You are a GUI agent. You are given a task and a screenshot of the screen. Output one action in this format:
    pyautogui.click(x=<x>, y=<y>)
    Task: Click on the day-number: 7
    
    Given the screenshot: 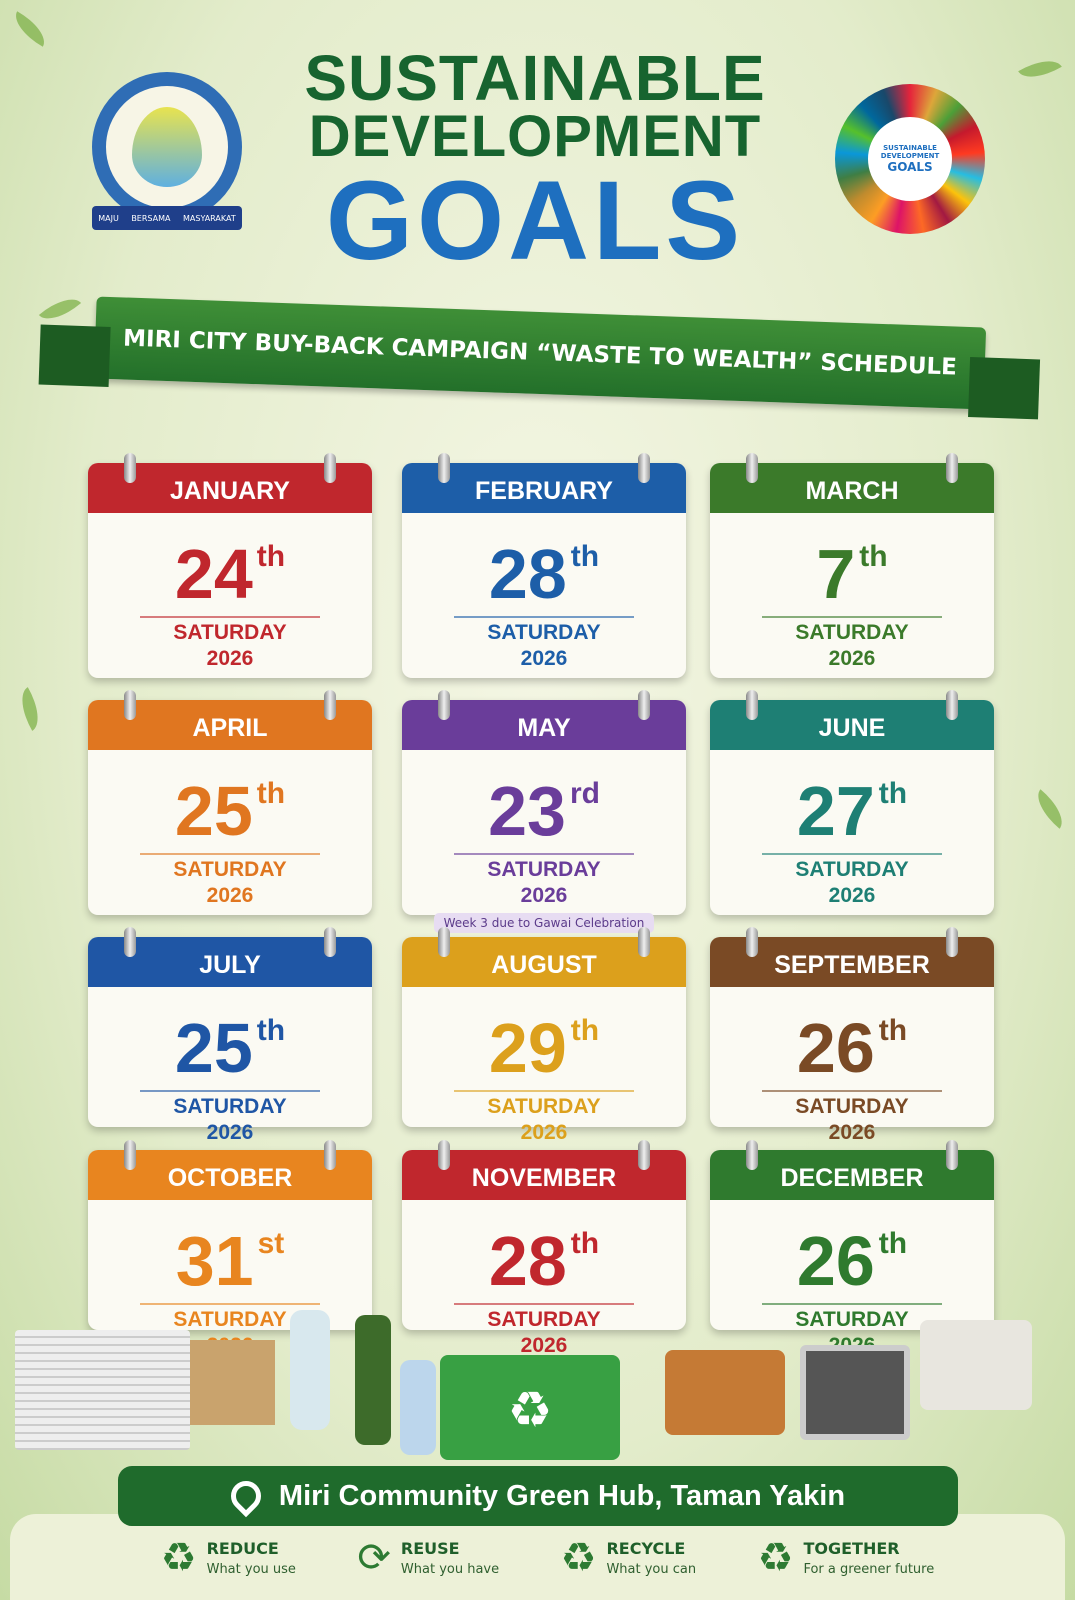 What is the action you would take?
    pyautogui.click(x=836, y=574)
    